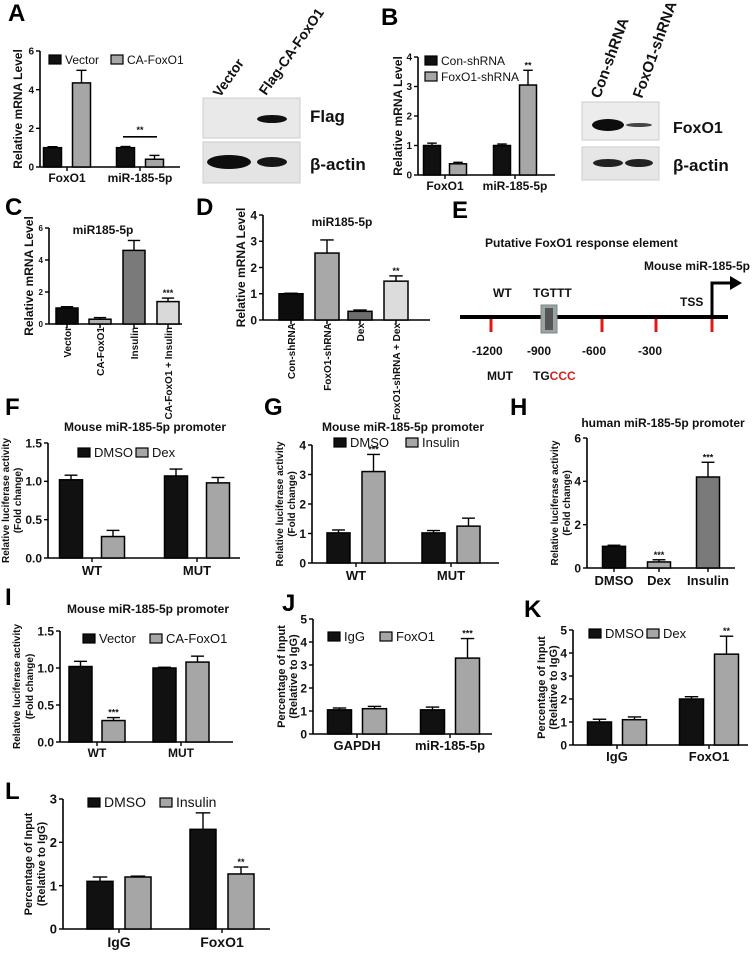  What do you see at coordinates (502, 293) in the screenshot?
I see `wt-label: WT` at bounding box center [502, 293].